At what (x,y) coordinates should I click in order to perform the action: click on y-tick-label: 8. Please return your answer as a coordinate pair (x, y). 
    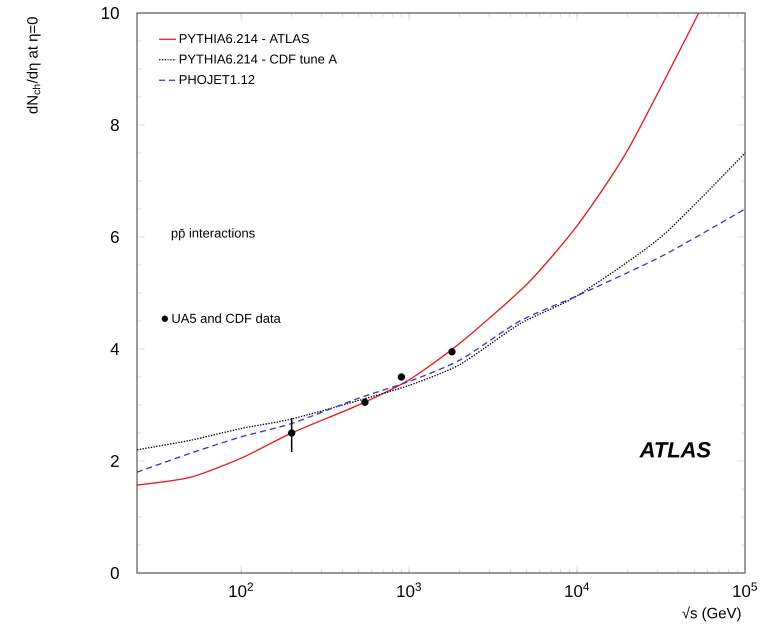
    Looking at the image, I should click on (114, 125).